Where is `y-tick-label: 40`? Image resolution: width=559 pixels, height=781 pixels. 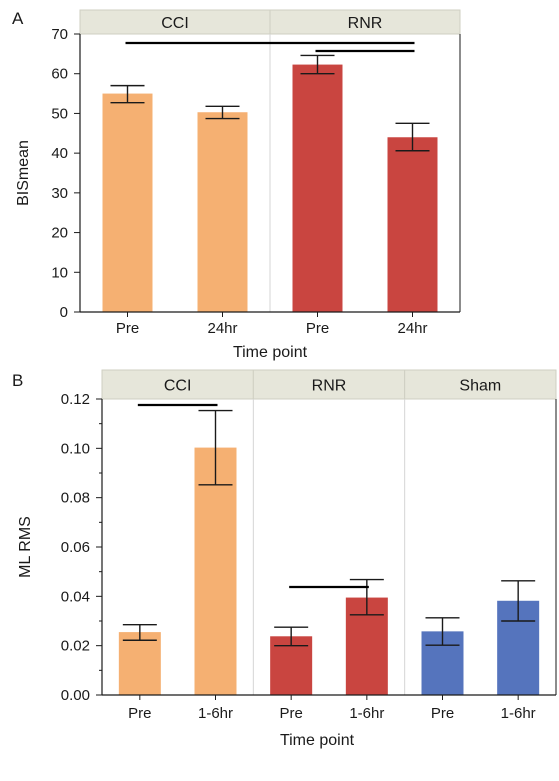 y-tick-label: 40 is located at coordinates (59, 153).